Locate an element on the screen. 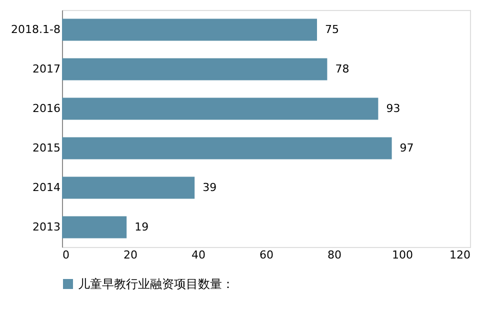 The width and height of the screenshot is (492, 314). legend-label: 儿童早教行业融资项目数量： is located at coordinates (156, 284).